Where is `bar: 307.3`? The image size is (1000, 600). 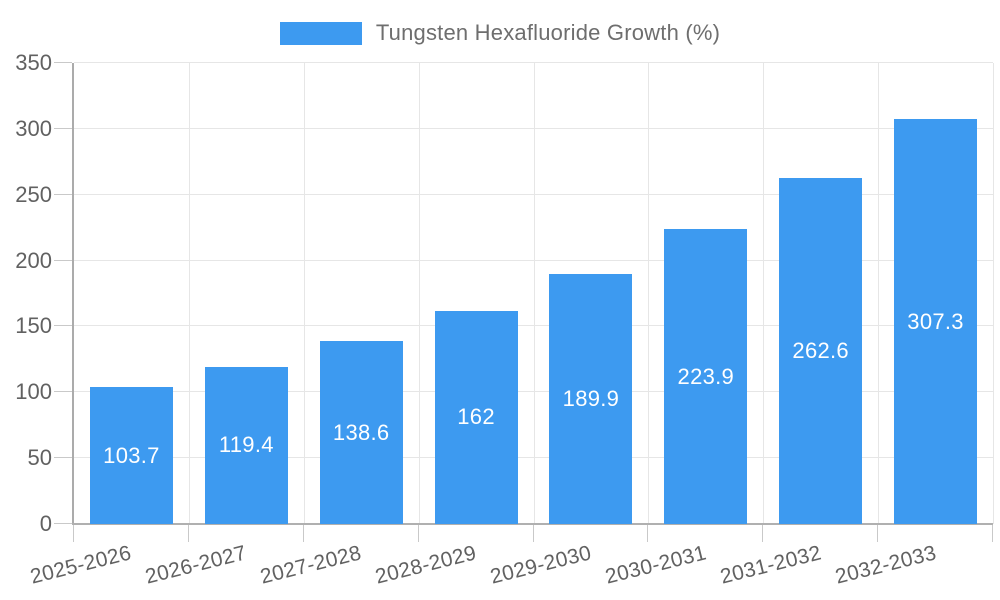
bar: 307.3 is located at coordinates (936, 321).